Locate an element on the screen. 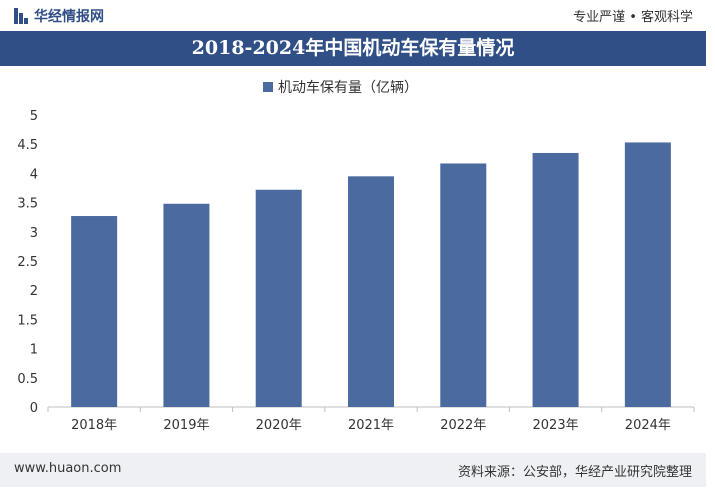 The height and width of the screenshot is (496, 715). bar-2024年 is located at coordinates (647, 274).